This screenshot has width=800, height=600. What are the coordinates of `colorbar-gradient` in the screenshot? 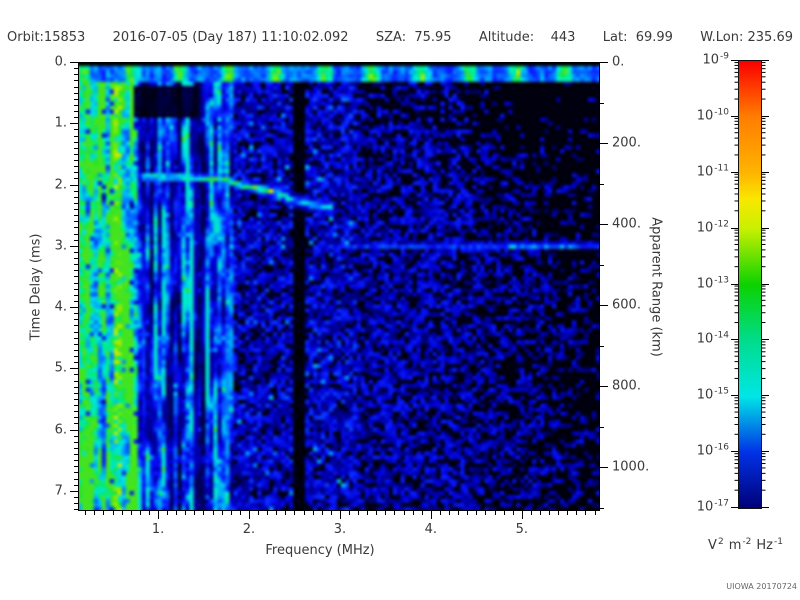 It's located at (750, 284).